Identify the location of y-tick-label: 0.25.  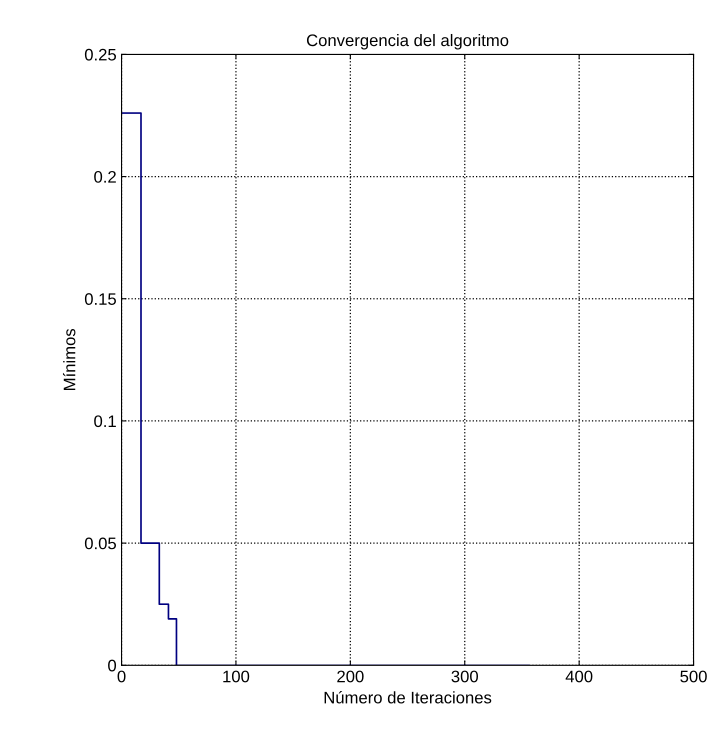
(100, 54).